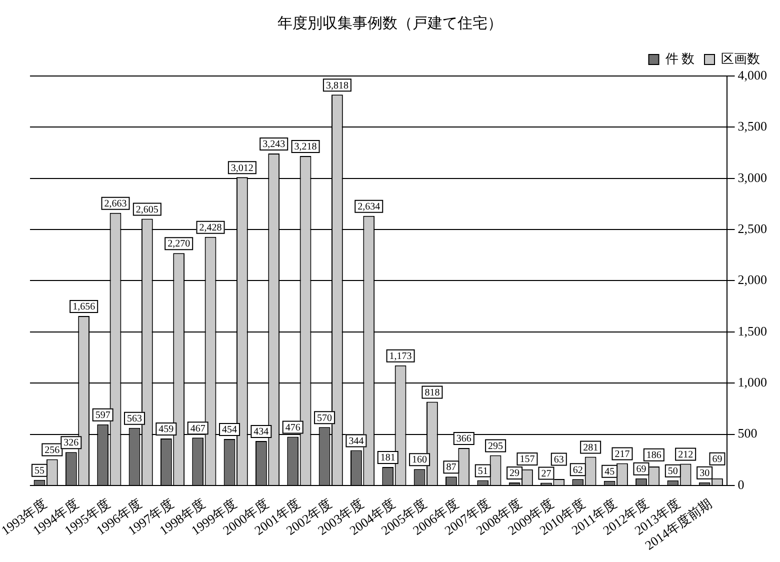  What do you see at coordinates (71, 443) in the screenshot?
I see `data-label: 326` at bounding box center [71, 443].